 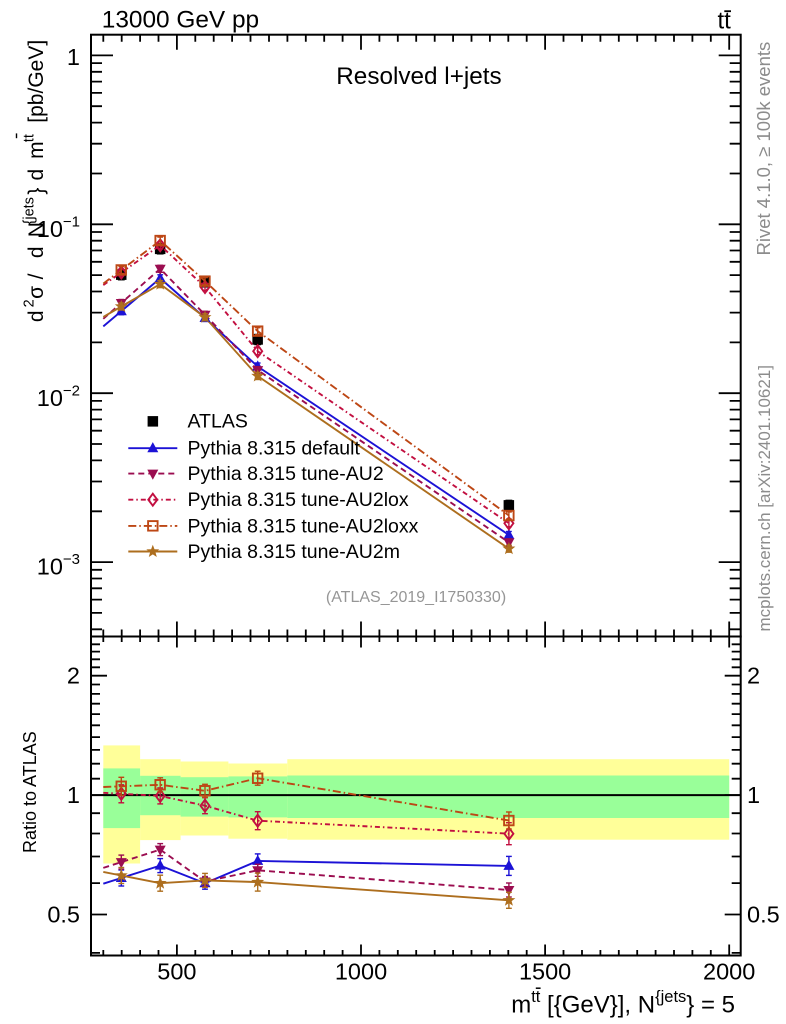 I want to click on svg-text: Pythia 8.315 tune-AU2, so click(x=286, y=474).